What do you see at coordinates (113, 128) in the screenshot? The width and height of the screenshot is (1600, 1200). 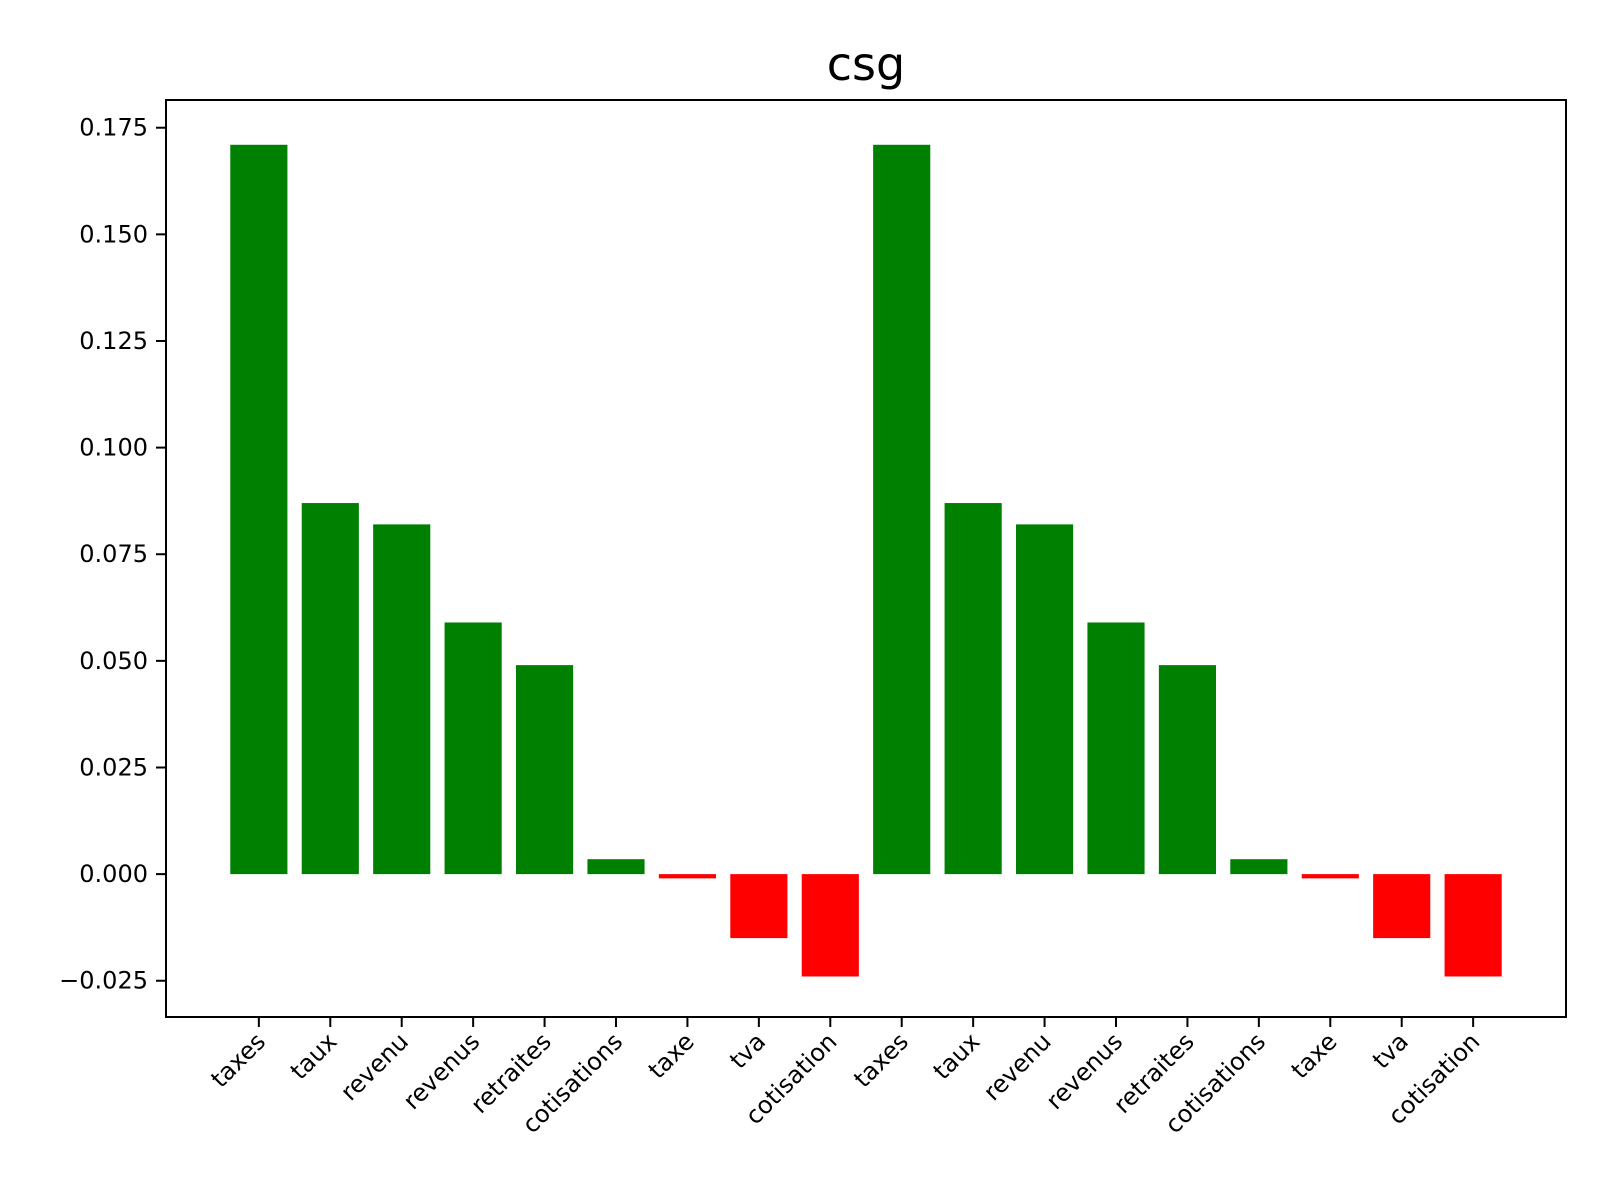 I see `y-tick-label: 0.175` at bounding box center [113, 128].